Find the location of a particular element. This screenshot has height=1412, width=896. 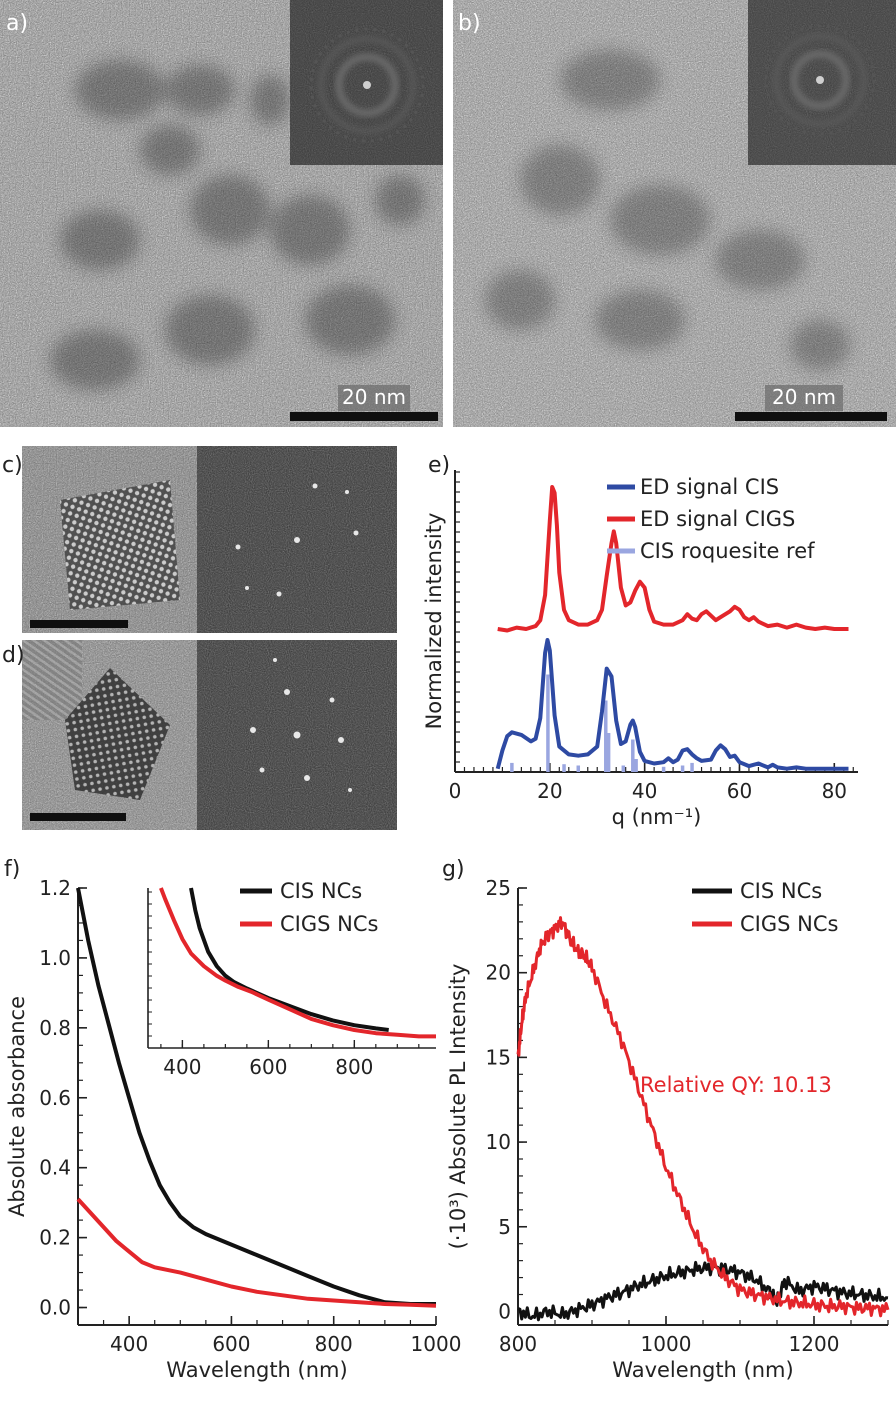

legend-label-f: CIGS NCs is located at coordinates (329, 924).